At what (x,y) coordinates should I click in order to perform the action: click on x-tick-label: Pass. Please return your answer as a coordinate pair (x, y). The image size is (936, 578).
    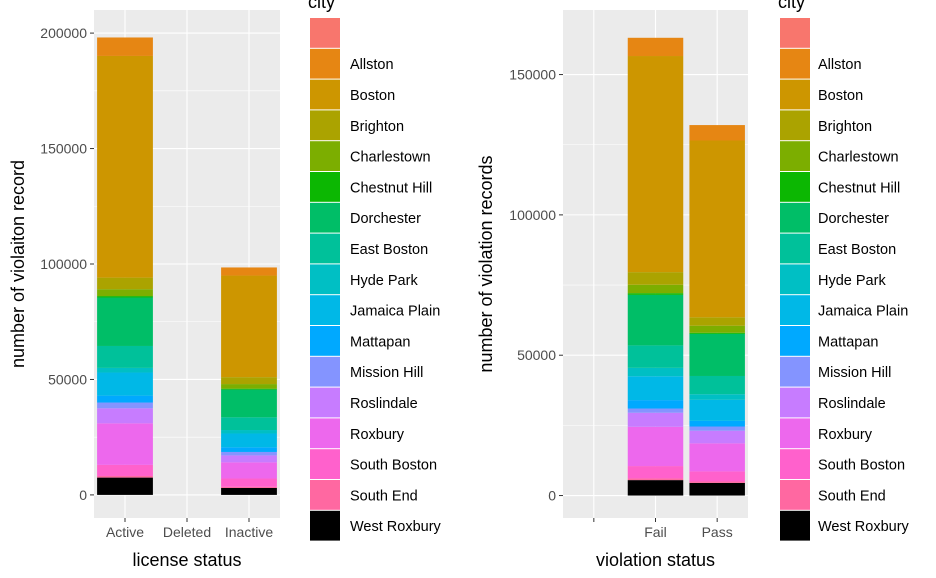
    Looking at the image, I should click on (717, 532).